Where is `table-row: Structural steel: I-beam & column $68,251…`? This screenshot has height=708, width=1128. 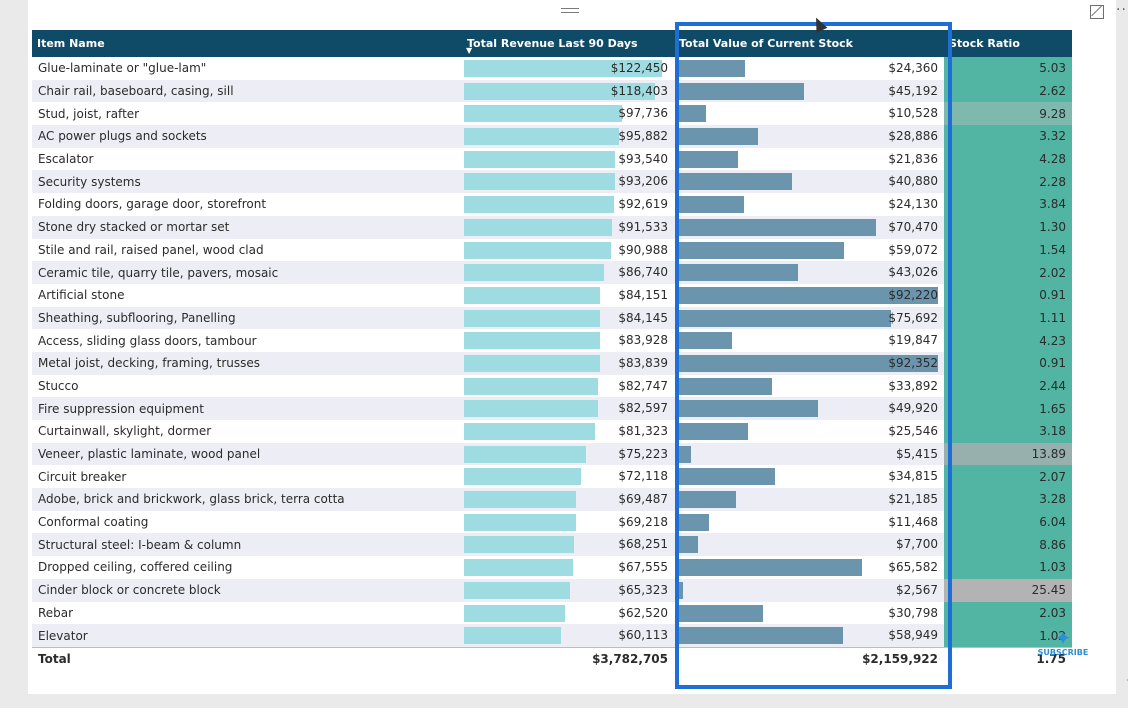
table-row: Structural steel: I-beam & column $68,251… is located at coordinates (552, 545).